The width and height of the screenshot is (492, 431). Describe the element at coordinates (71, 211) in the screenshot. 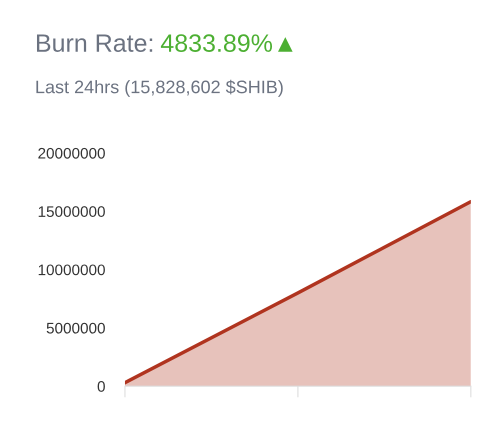

I see `y-tick-label: 15000000` at that location.